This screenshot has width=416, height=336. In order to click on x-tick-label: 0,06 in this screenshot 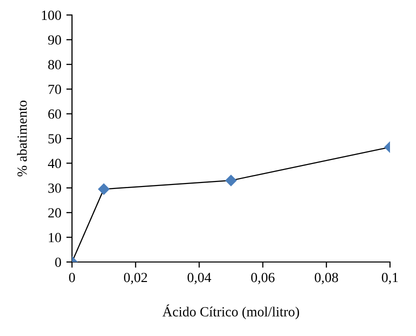, I will do `click(263, 278)`.